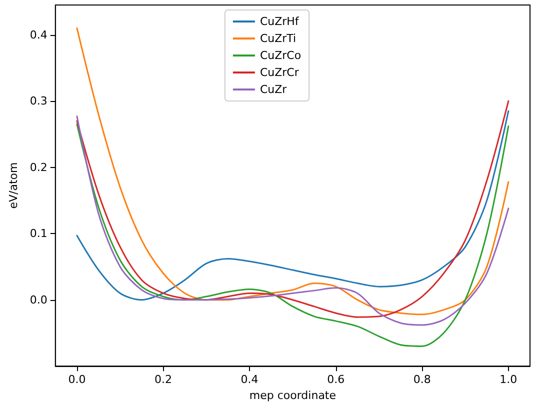 The height and width of the screenshot is (406, 534). What do you see at coordinates (280, 72) in the screenshot?
I see `legend-label: CuZrCr` at bounding box center [280, 72].